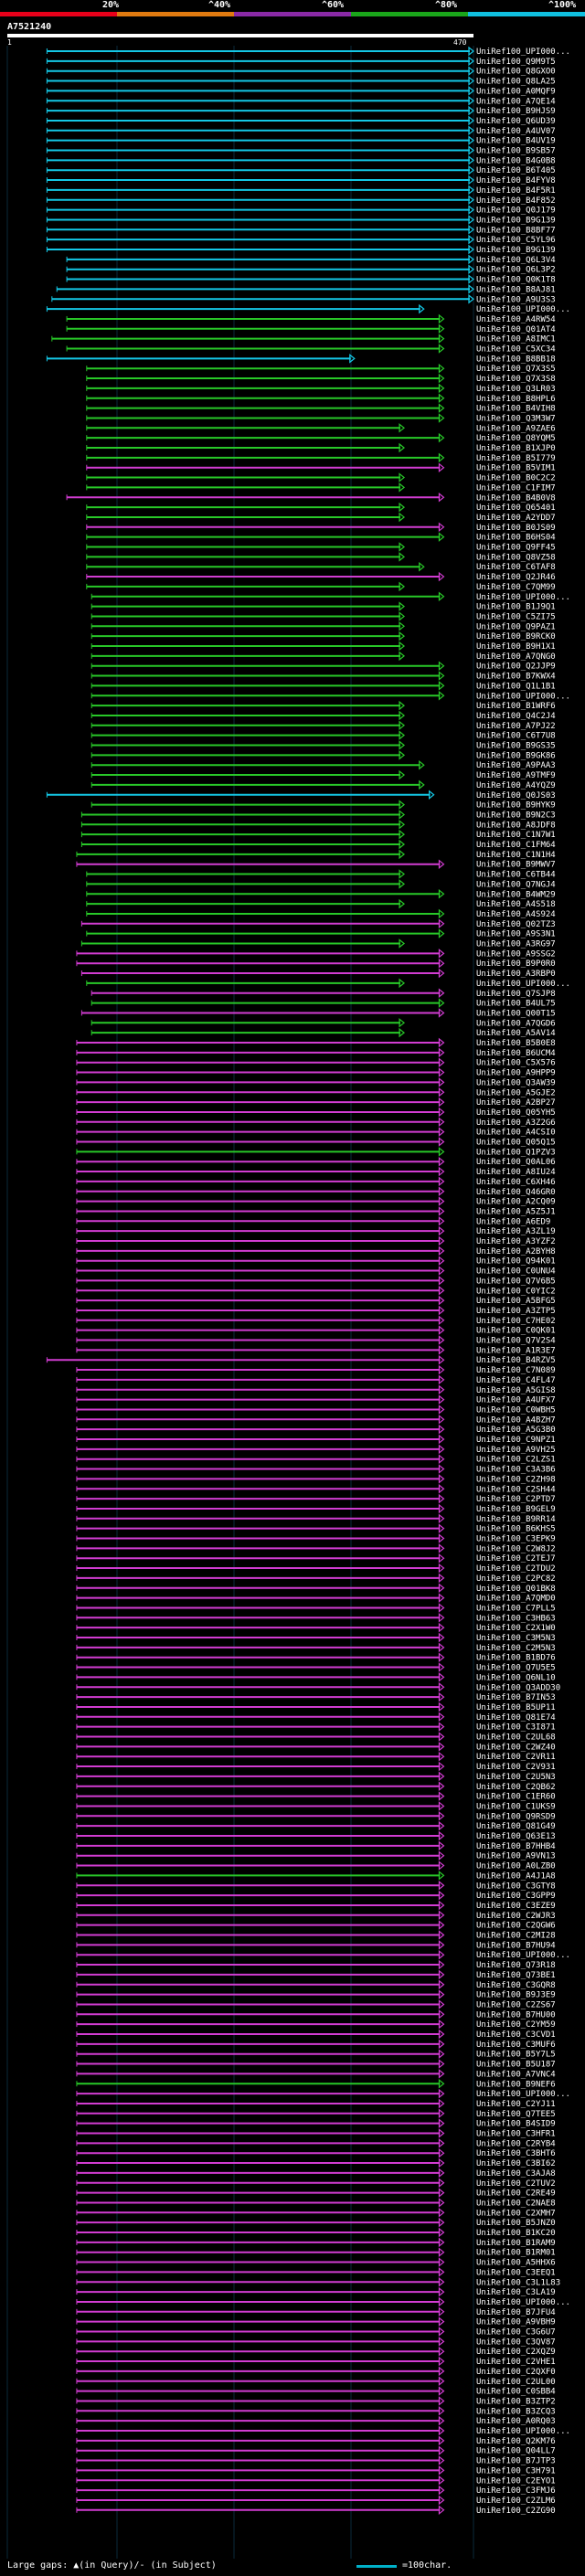 The image size is (585, 2576). I want to click on hit-label: UniRef100_A5BFG5, so click(516, 1301).